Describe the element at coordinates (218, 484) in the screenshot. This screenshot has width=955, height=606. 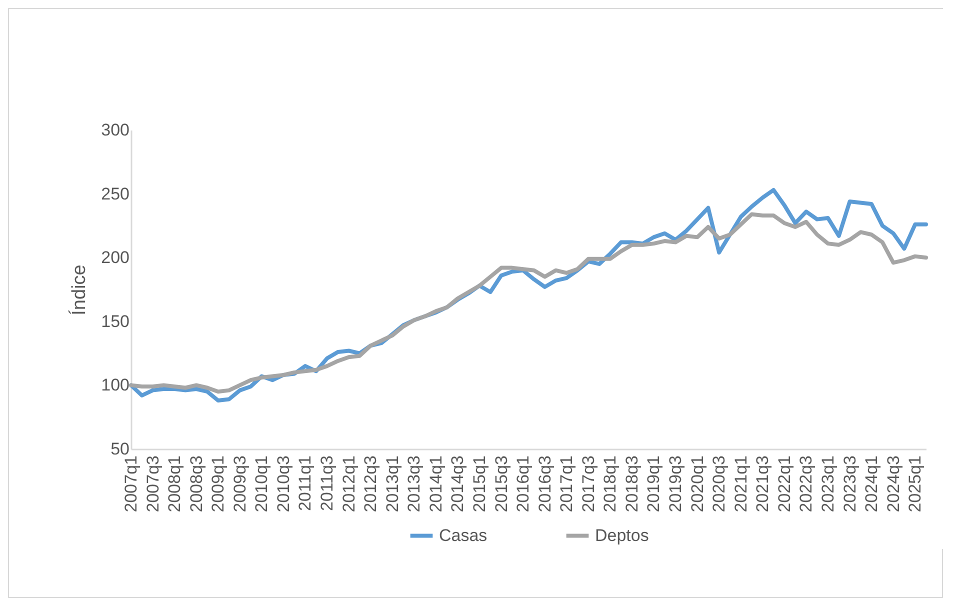
I see `x-tick-label: 2009q1` at that location.